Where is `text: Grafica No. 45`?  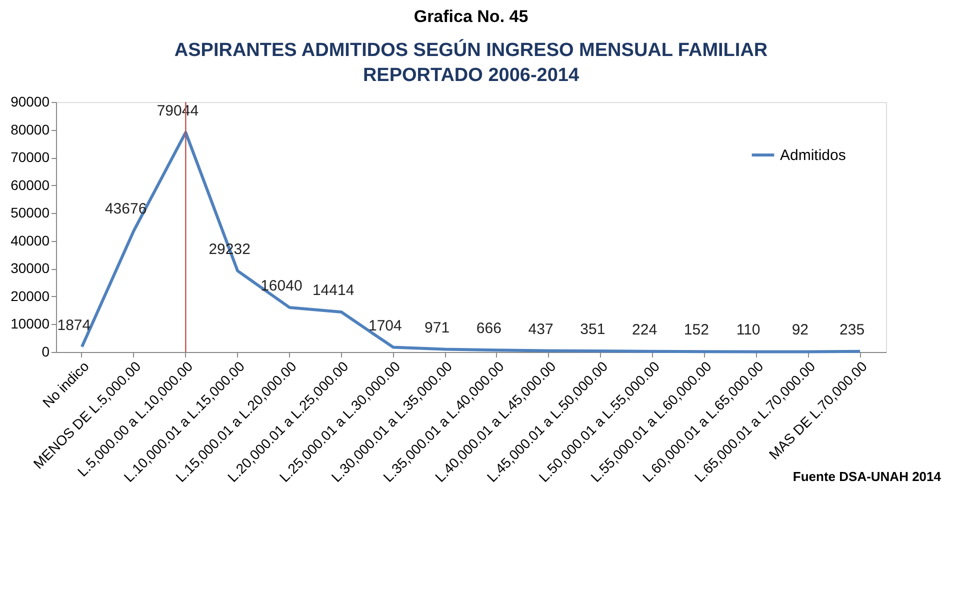 text: Grafica No. 45 is located at coordinates (471, 16).